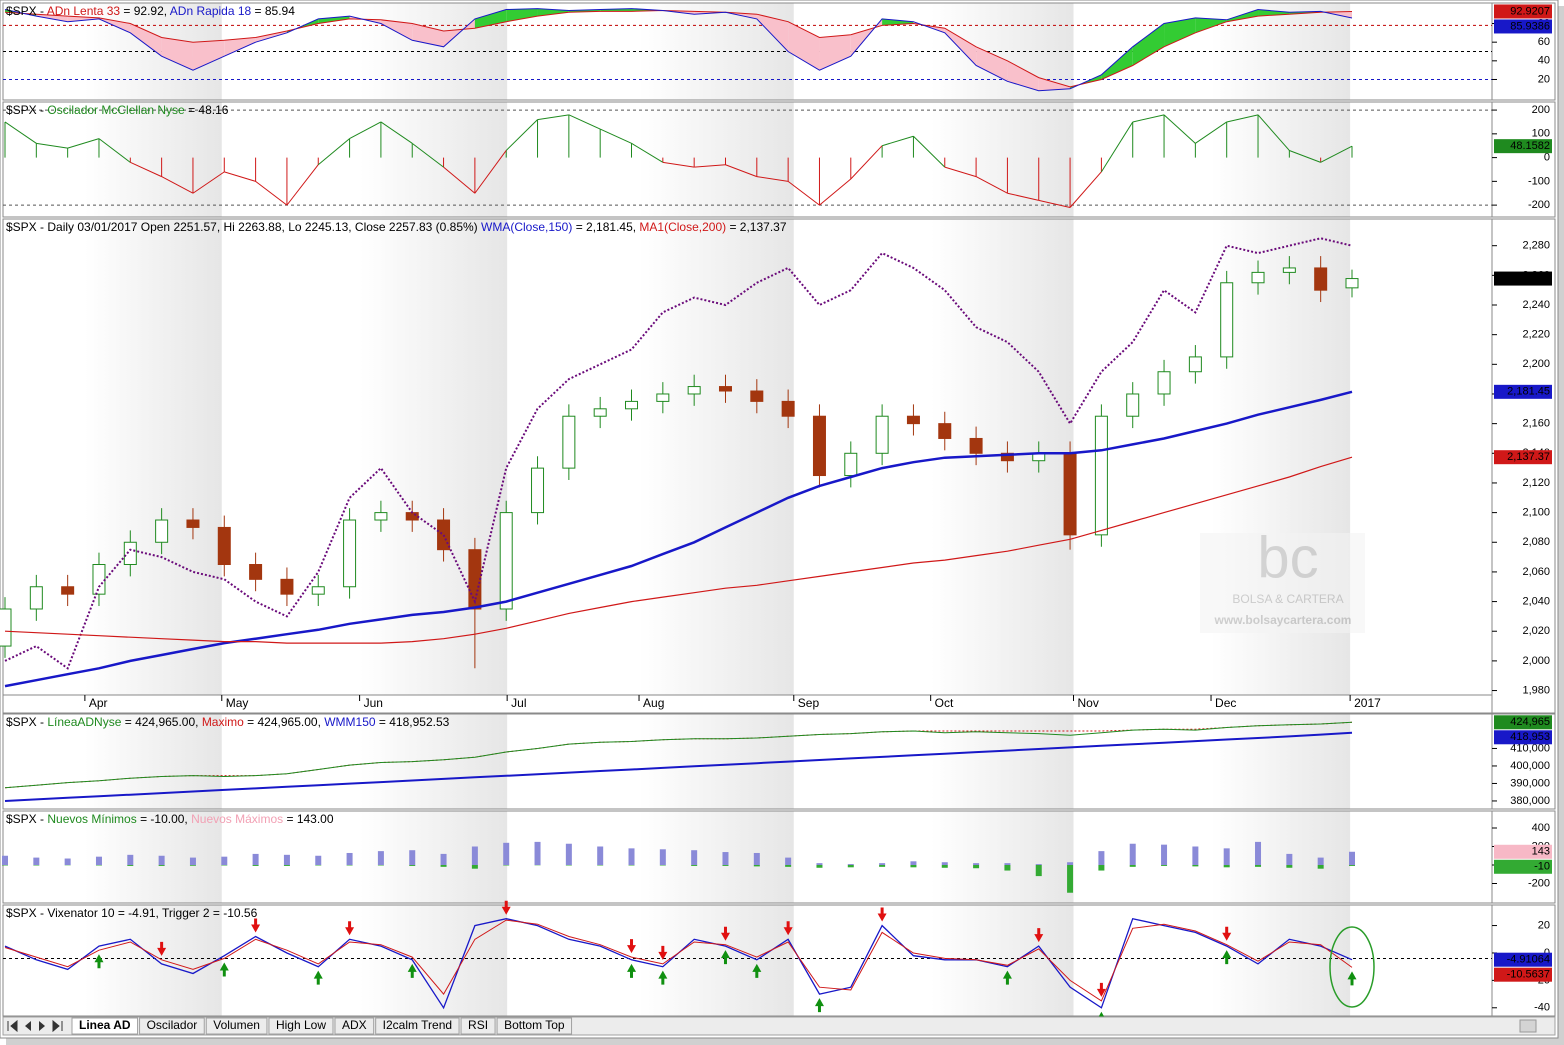 Image resolution: width=1564 pixels, height=1045 pixels. What do you see at coordinates (1287, 599) in the screenshot?
I see `watermark-name: BOLSA & CARTERA` at bounding box center [1287, 599].